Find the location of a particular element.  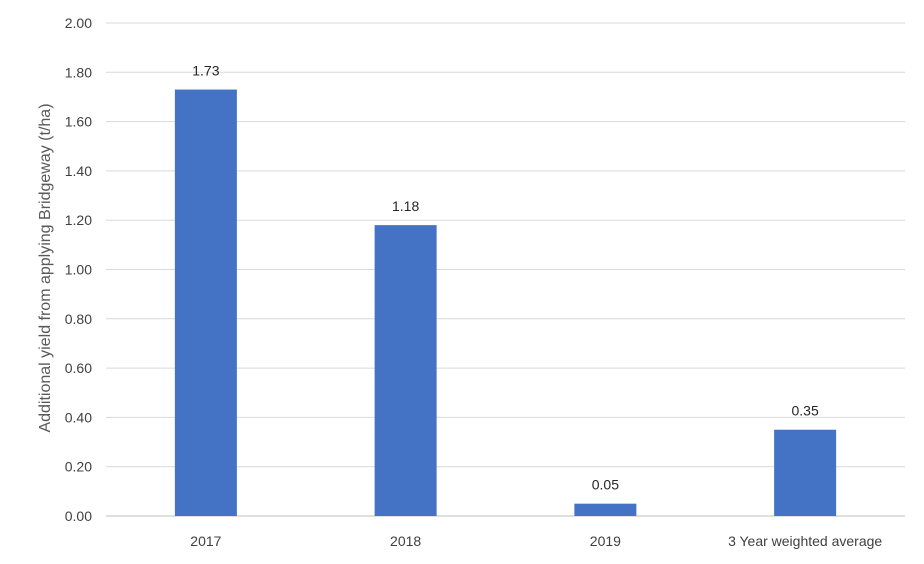

data-label: 1.73 is located at coordinates (205, 71).